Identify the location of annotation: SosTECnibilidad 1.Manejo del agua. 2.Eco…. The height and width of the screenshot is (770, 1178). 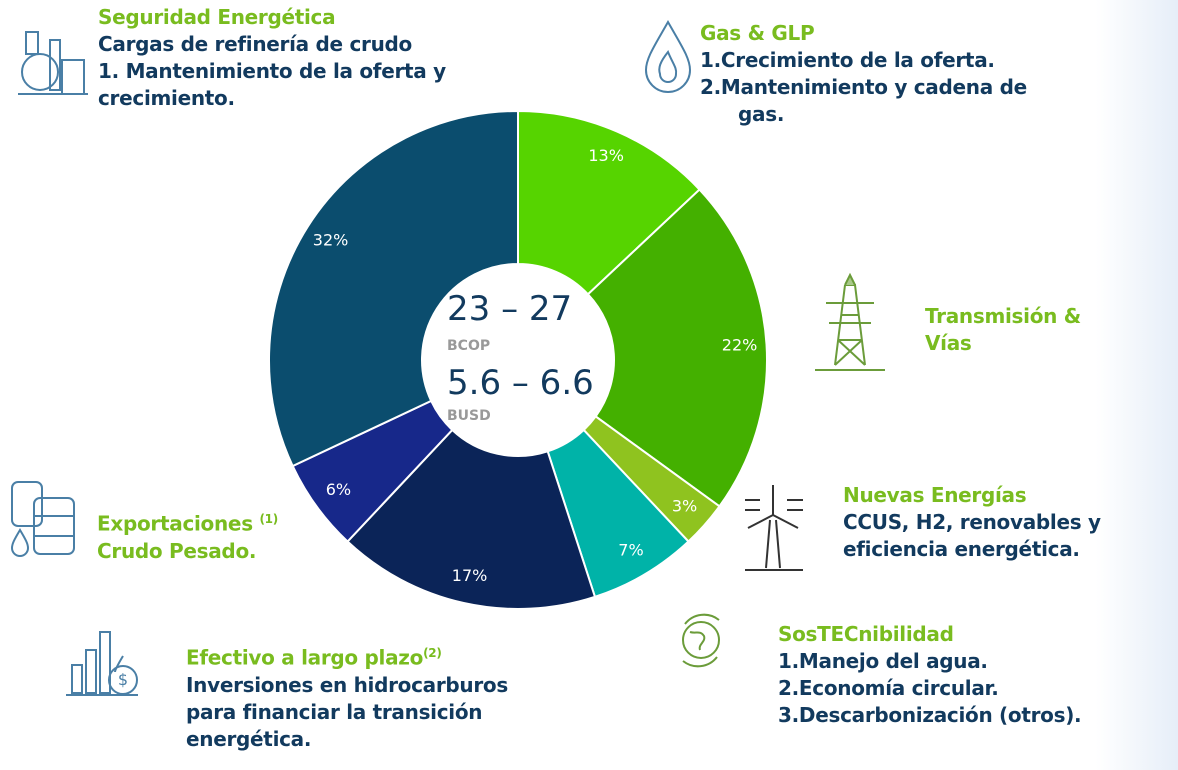
(930, 675).